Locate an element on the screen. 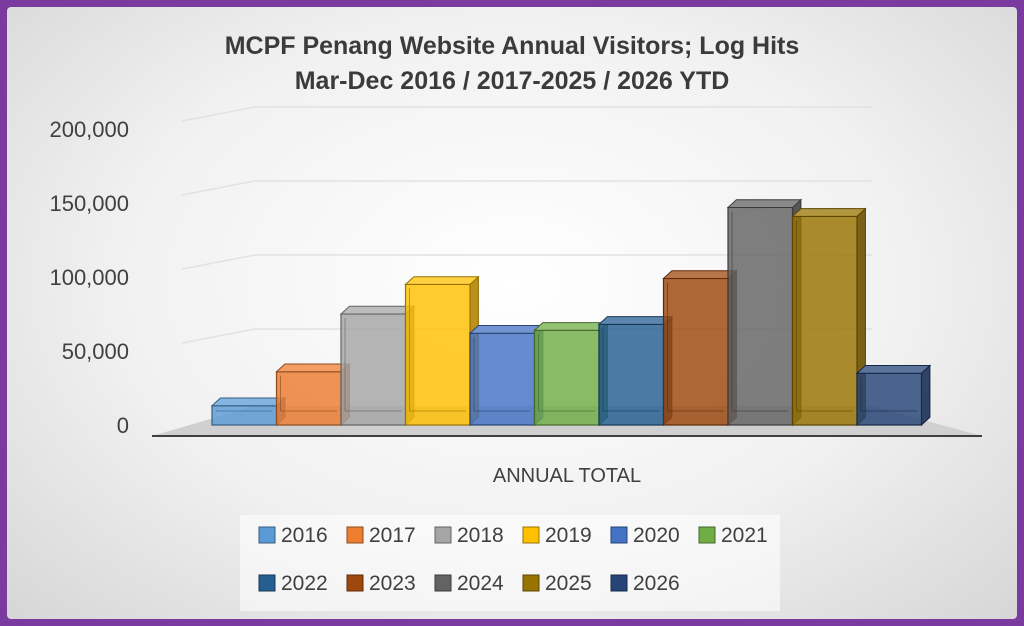 This screenshot has height=626, width=1024. legend-label: 2019 is located at coordinates (568, 535).